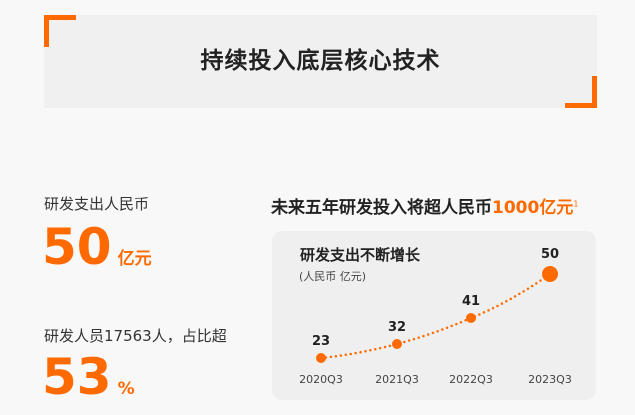 The width and height of the screenshot is (635, 415). Describe the element at coordinates (397, 327) in the screenshot. I see `data-label: 32` at that location.